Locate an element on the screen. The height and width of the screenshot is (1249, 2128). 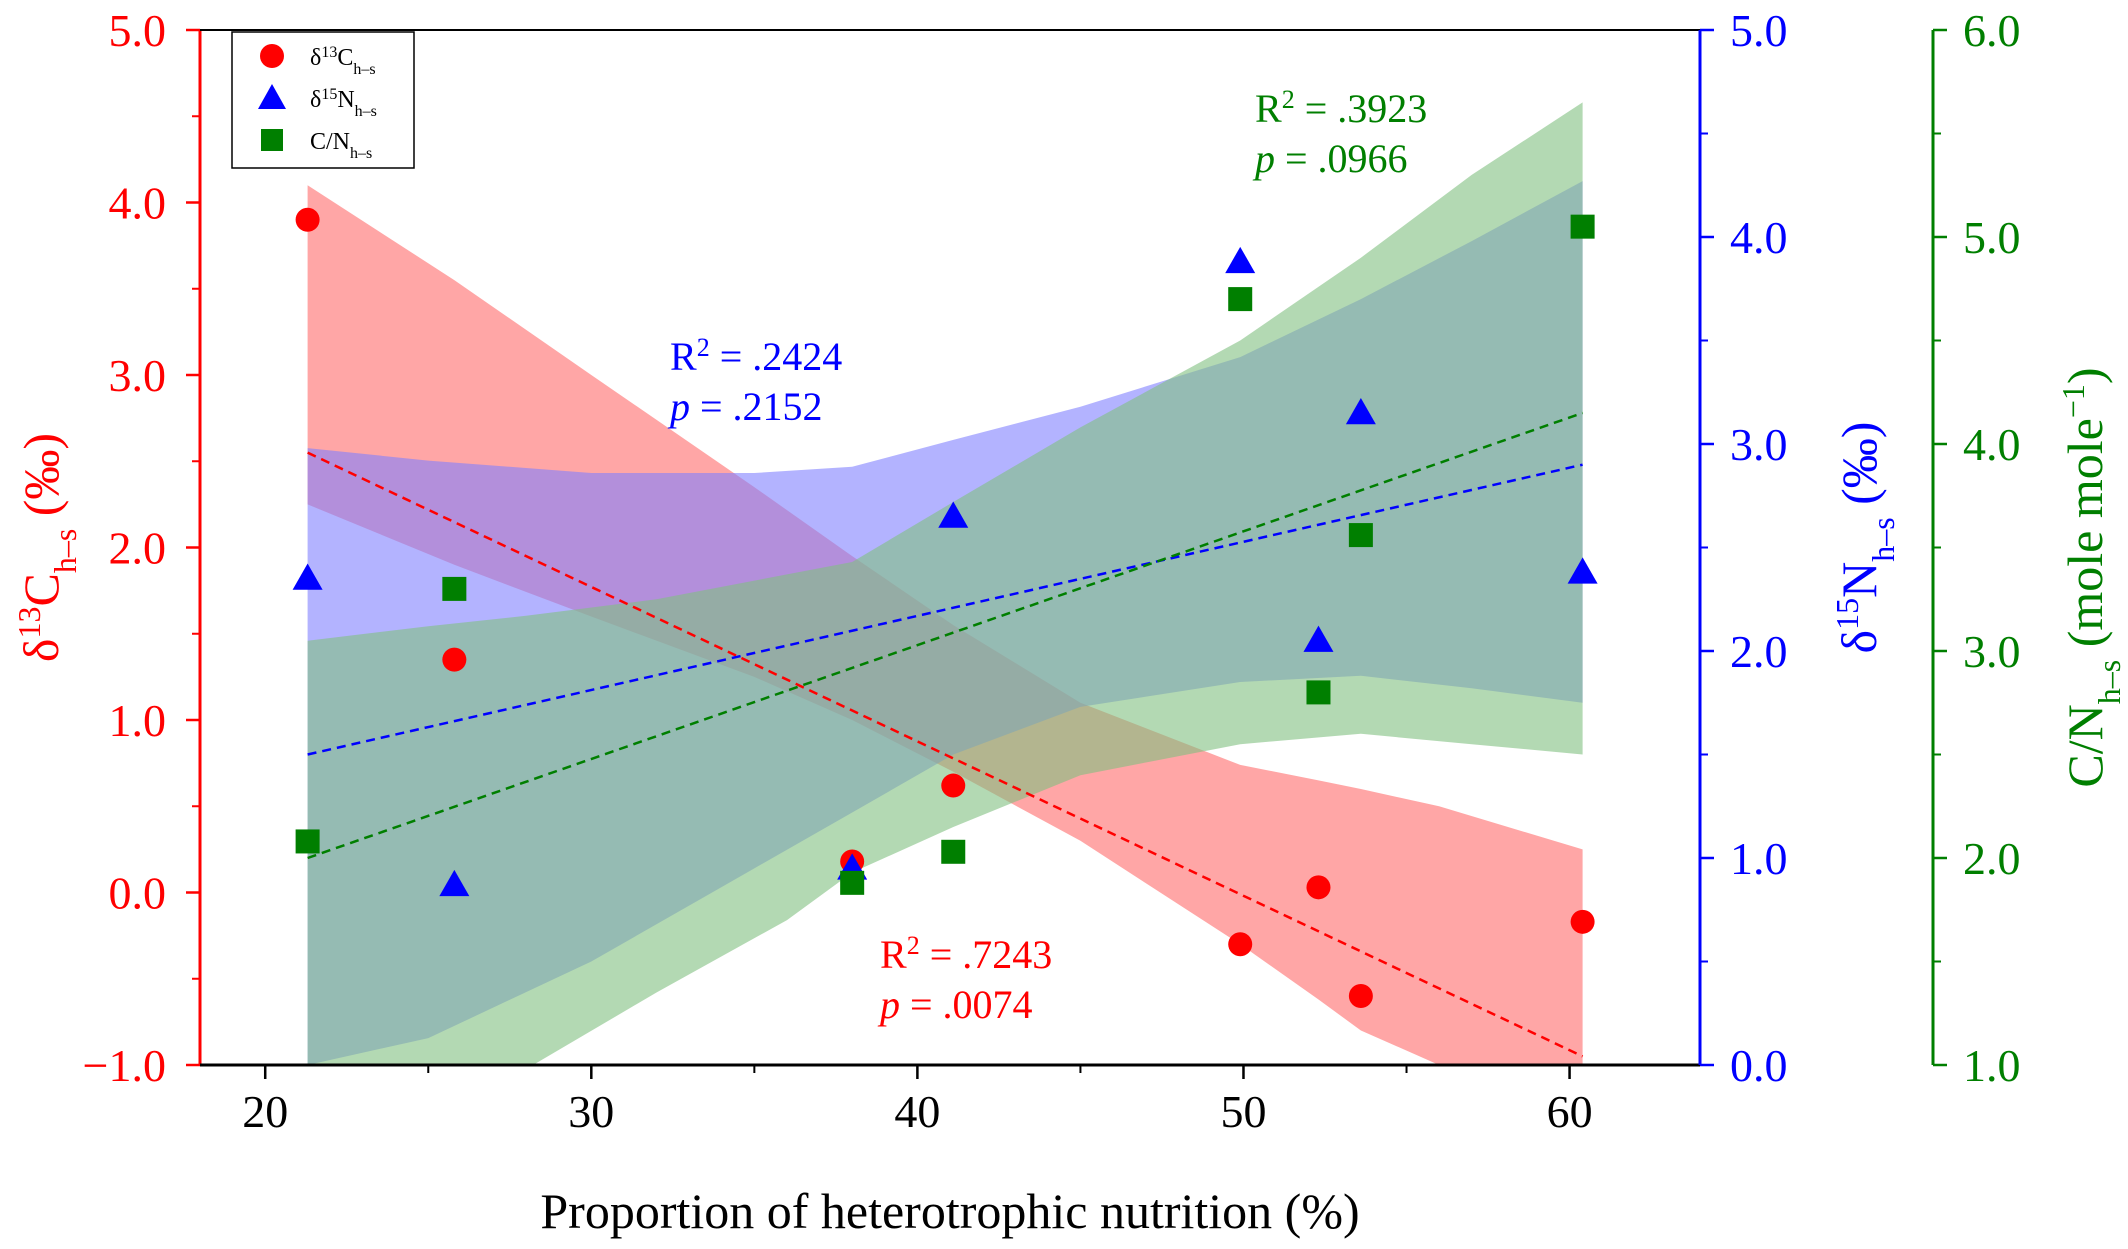
legend: δ13Ch–s δ15Nh–s C/Nh–s is located at coordinates (323, 100).